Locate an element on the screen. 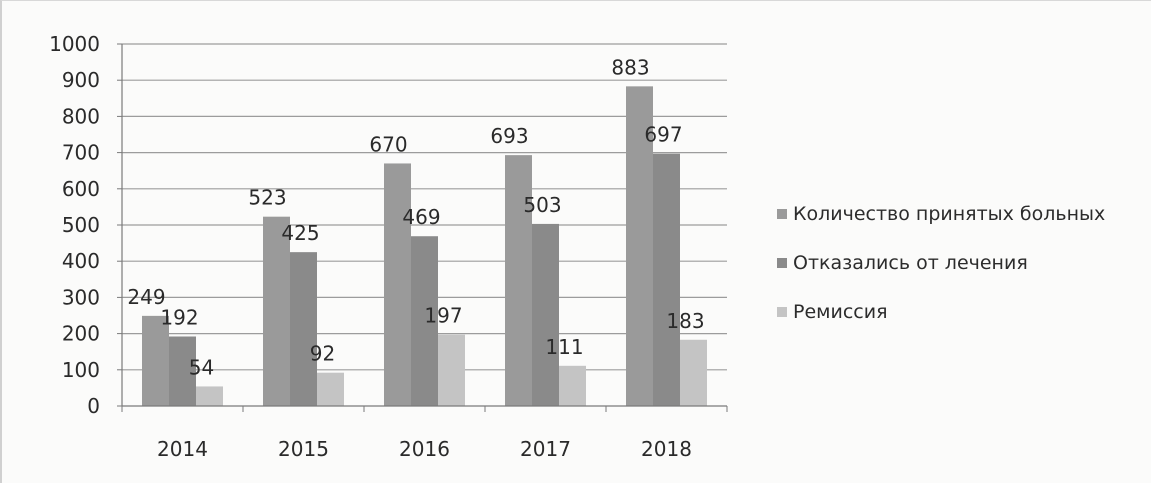 This screenshot has height=484, width=1151. data-label: 249 is located at coordinates (146, 297).